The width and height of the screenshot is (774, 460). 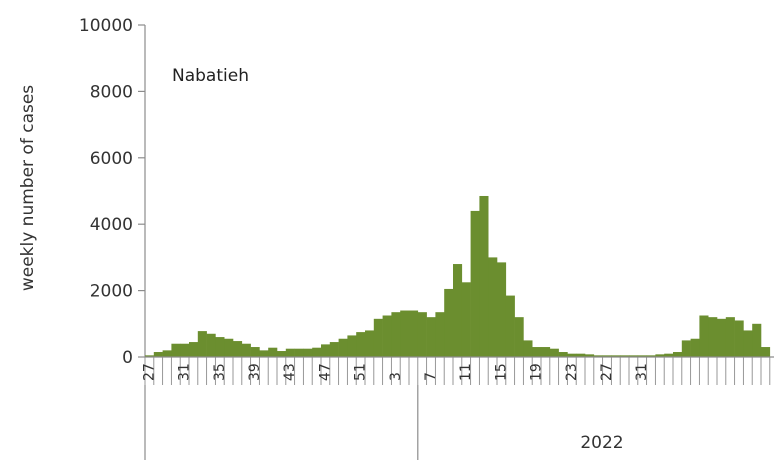 I want to click on y-tick-label: 6000, so click(x=111, y=159).